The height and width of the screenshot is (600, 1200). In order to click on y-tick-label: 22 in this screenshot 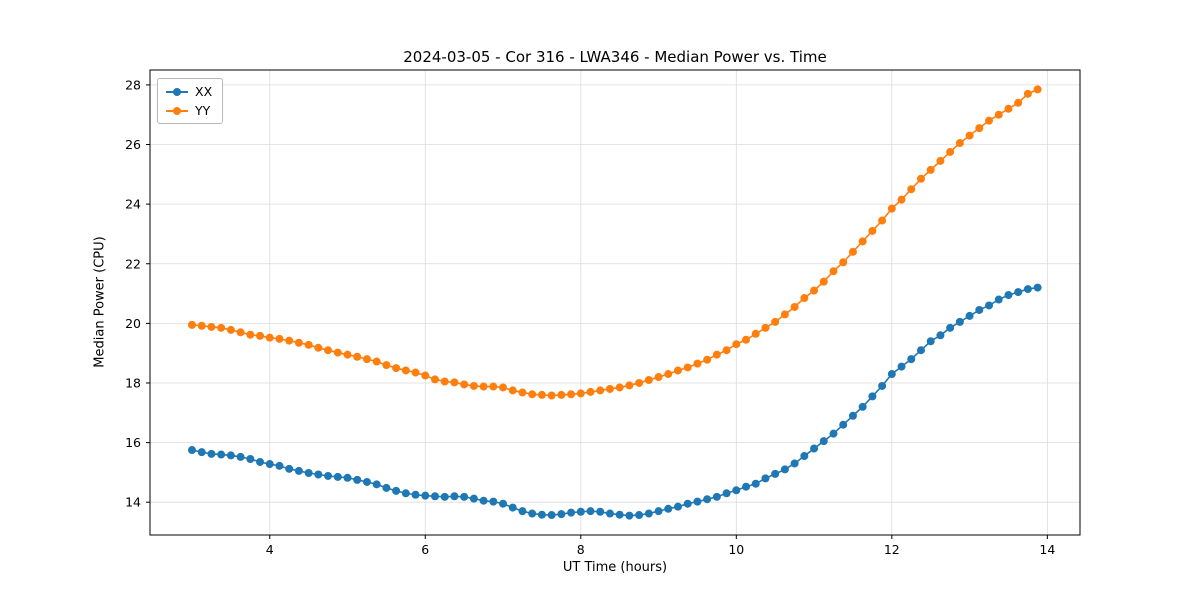, I will do `click(133, 263)`.